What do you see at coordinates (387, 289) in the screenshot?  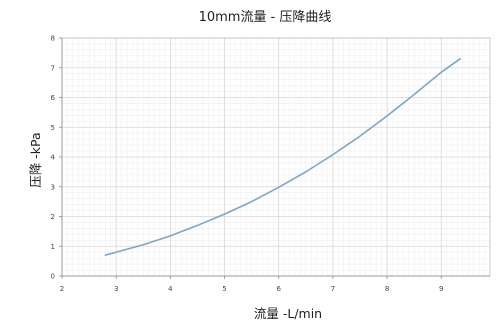 I see `x-tick-label: 8` at bounding box center [387, 289].